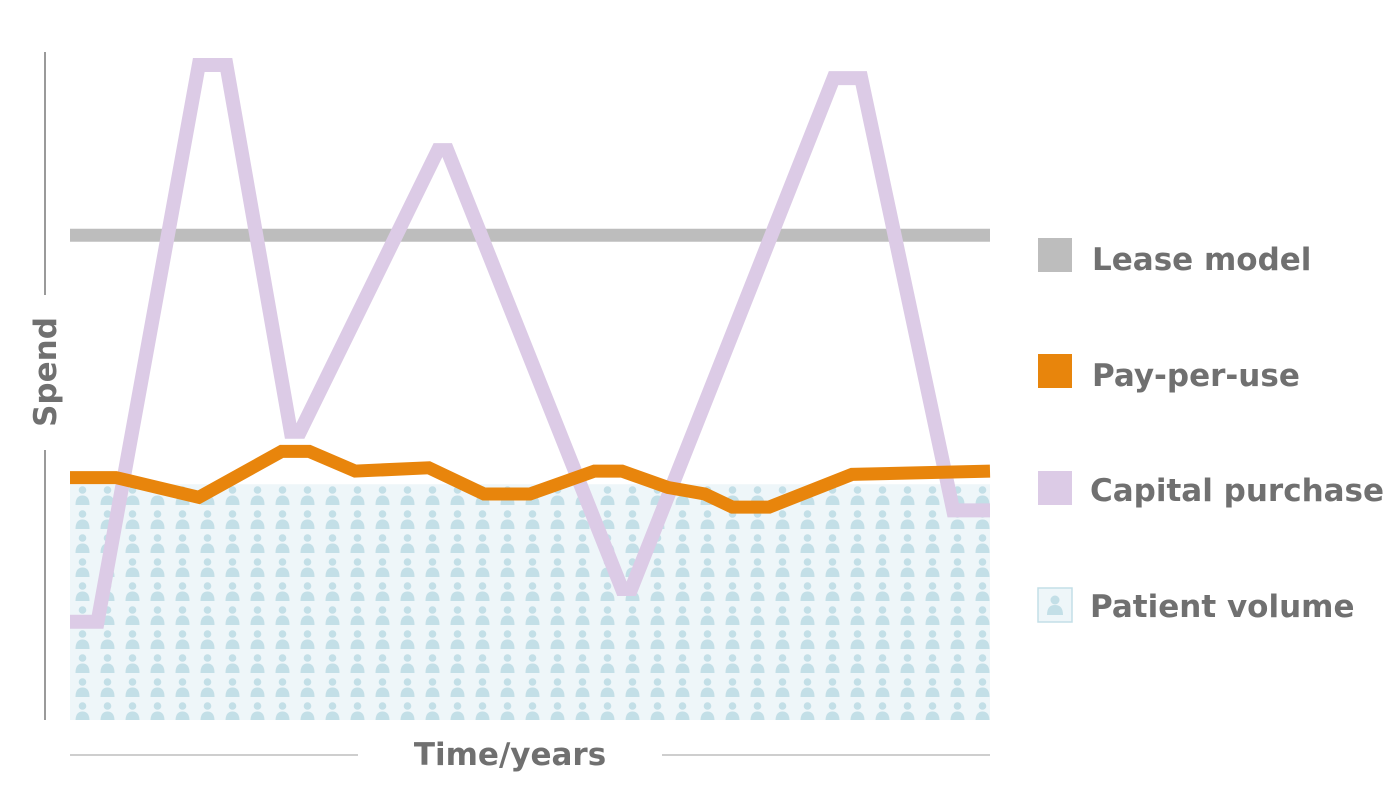 The image size is (1400, 793). Describe the element at coordinates (1055, 605) in the screenshot. I see `legend-swatch-patient-volume` at that location.